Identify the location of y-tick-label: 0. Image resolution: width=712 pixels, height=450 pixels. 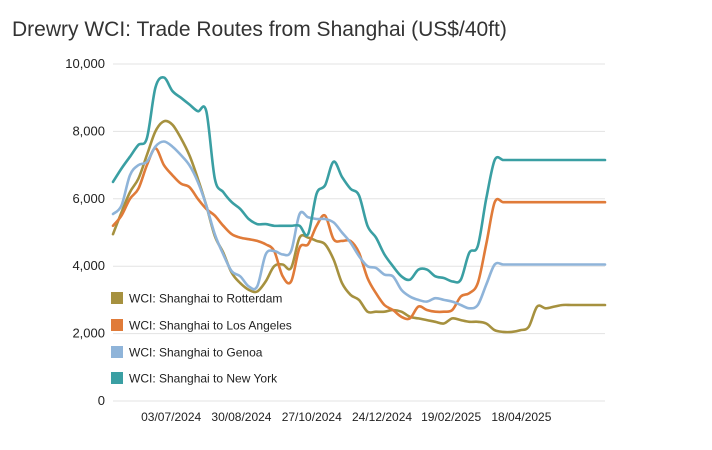
(101, 400).